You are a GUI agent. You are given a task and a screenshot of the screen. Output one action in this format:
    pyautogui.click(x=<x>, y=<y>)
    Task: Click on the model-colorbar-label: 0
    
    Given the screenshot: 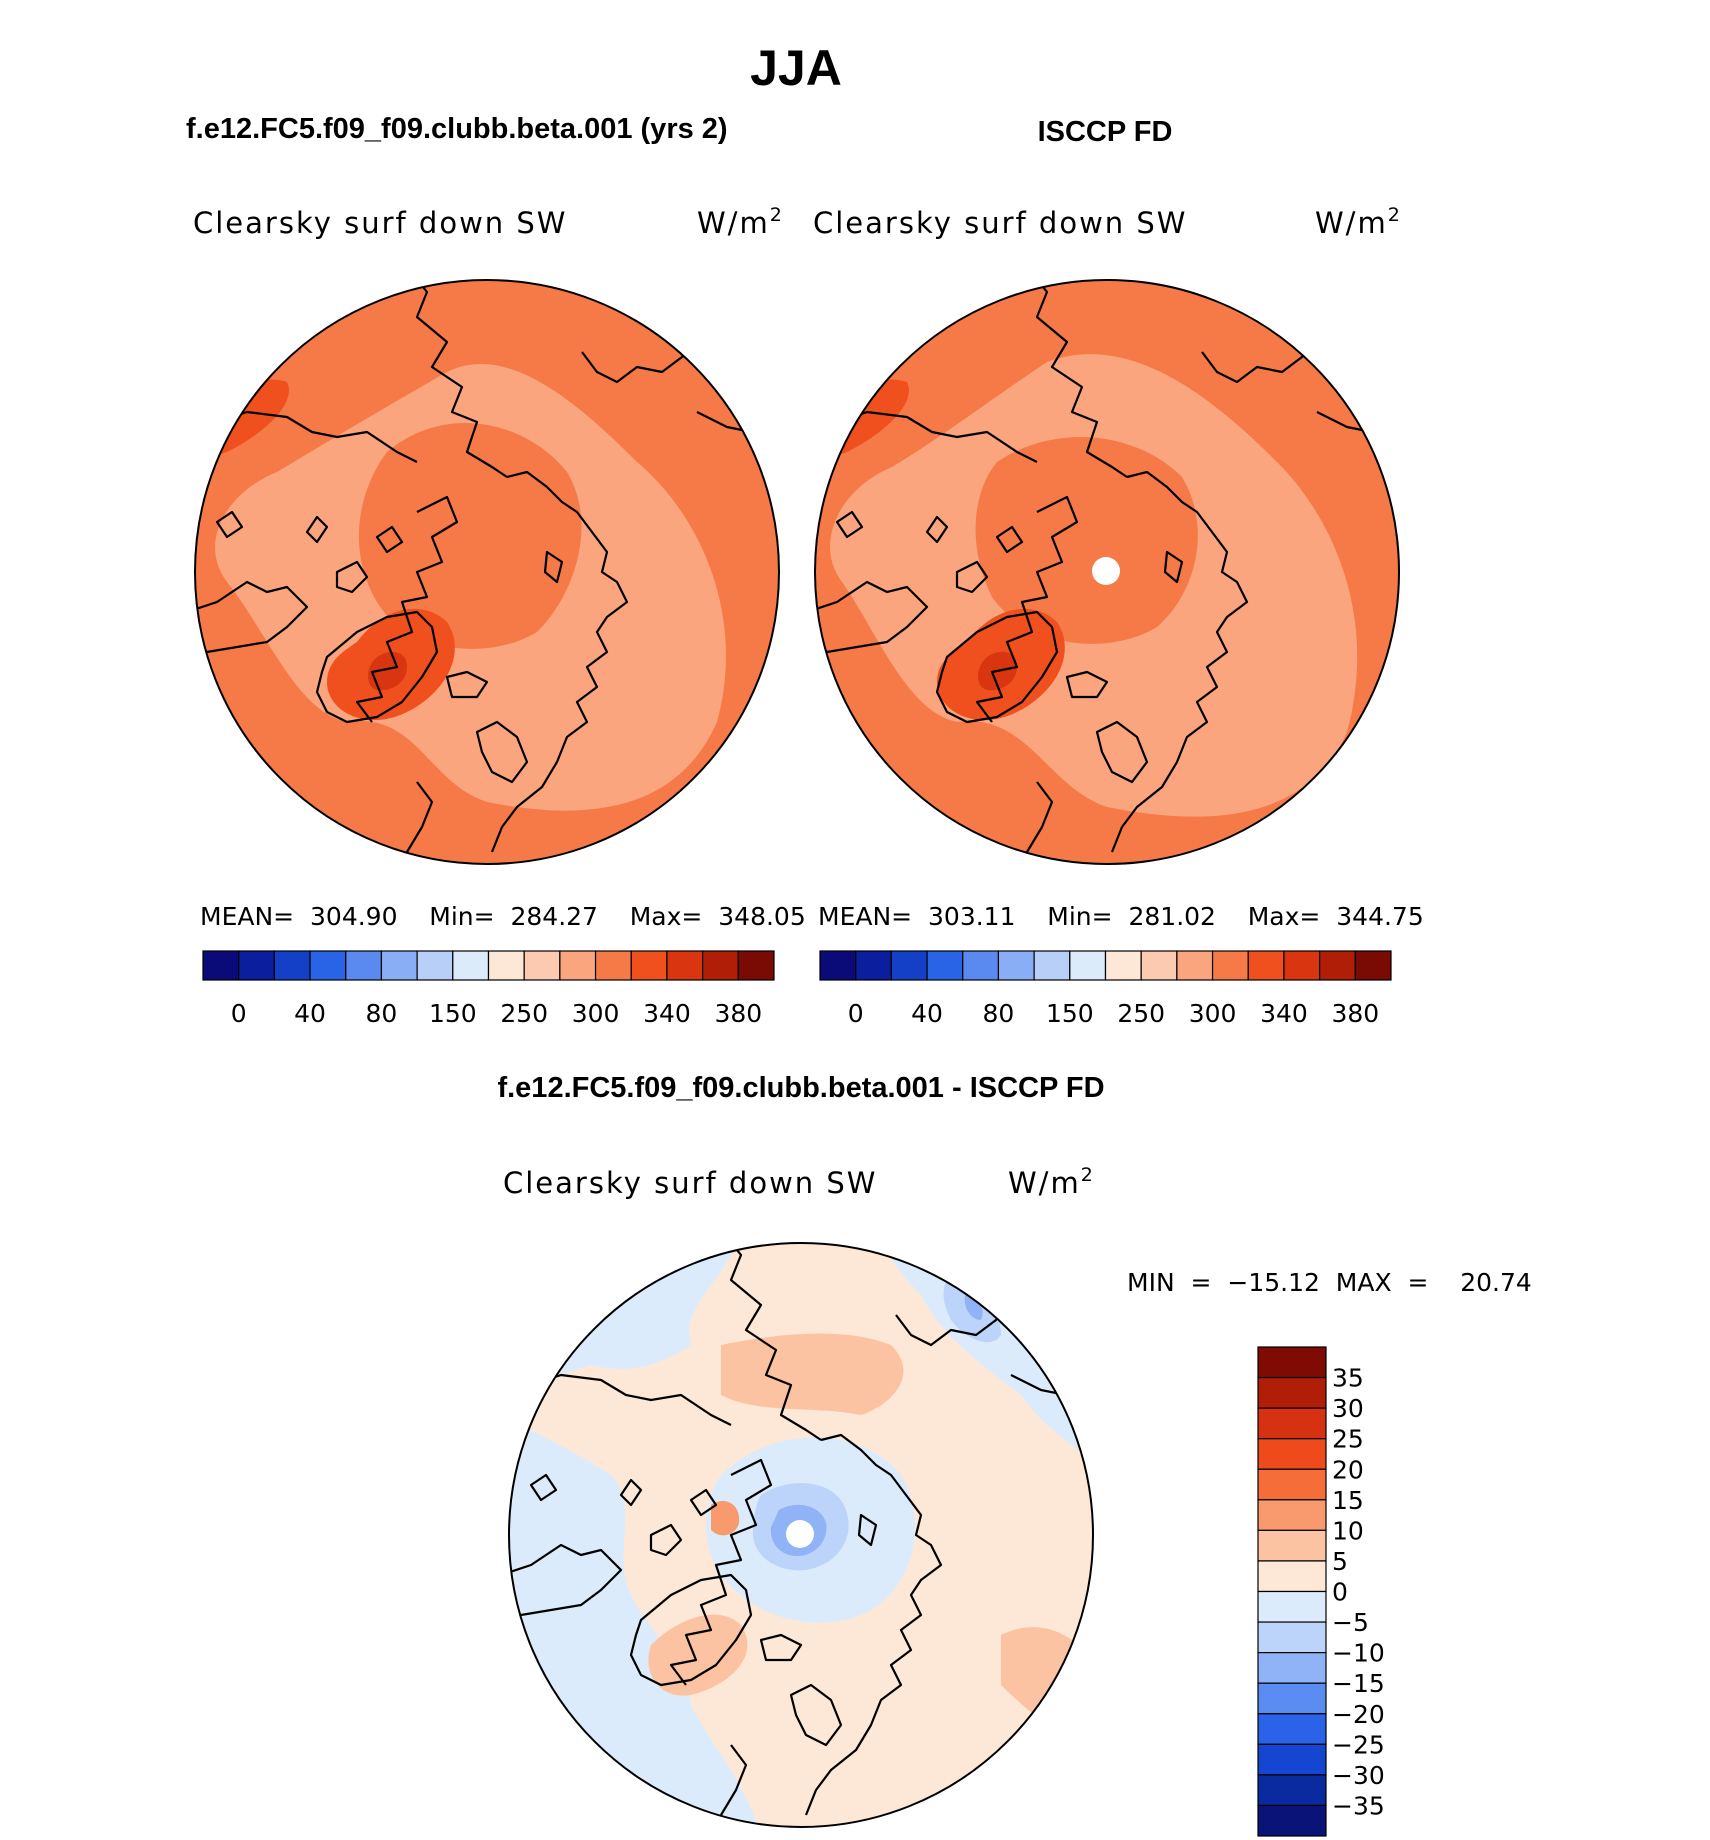 What is the action you would take?
    pyautogui.click(x=239, y=1013)
    